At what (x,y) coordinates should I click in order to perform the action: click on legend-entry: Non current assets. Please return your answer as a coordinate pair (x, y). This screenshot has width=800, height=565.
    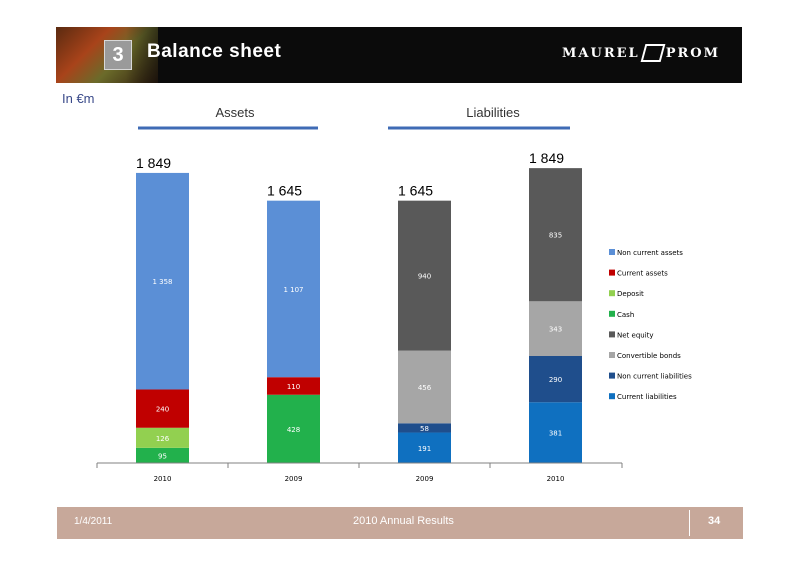
    Looking at the image, I should click on (650, 253).